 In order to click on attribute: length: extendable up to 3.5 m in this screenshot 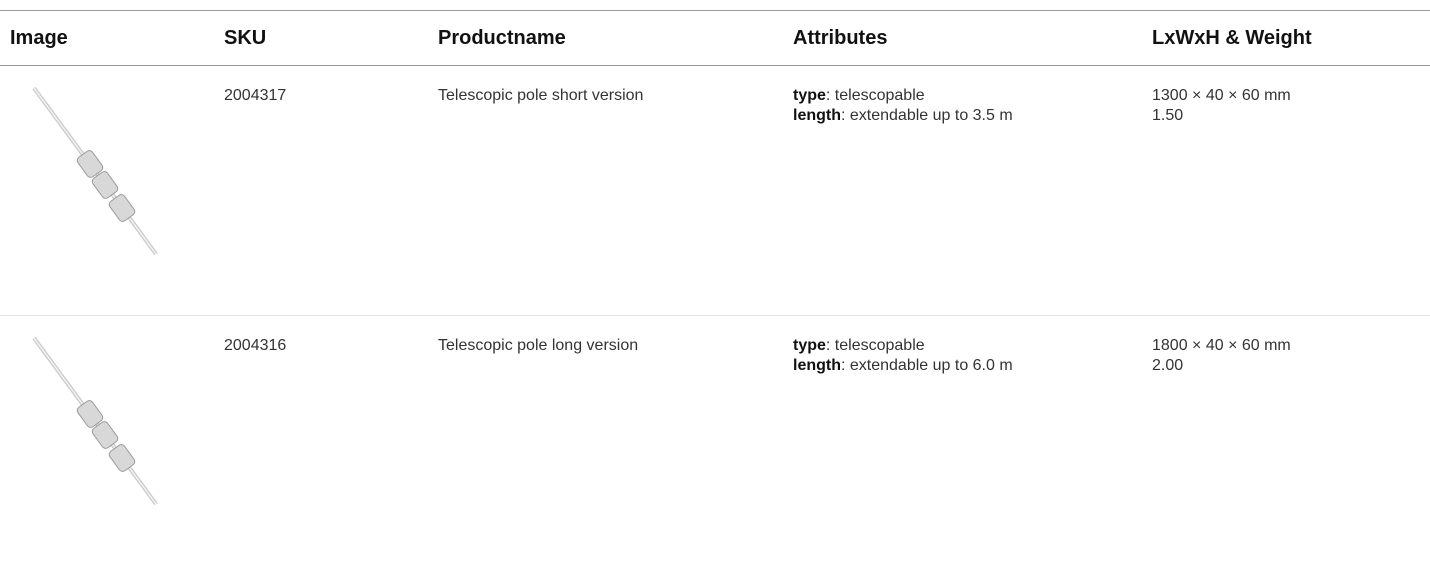, I will do `click(967, 116)`.